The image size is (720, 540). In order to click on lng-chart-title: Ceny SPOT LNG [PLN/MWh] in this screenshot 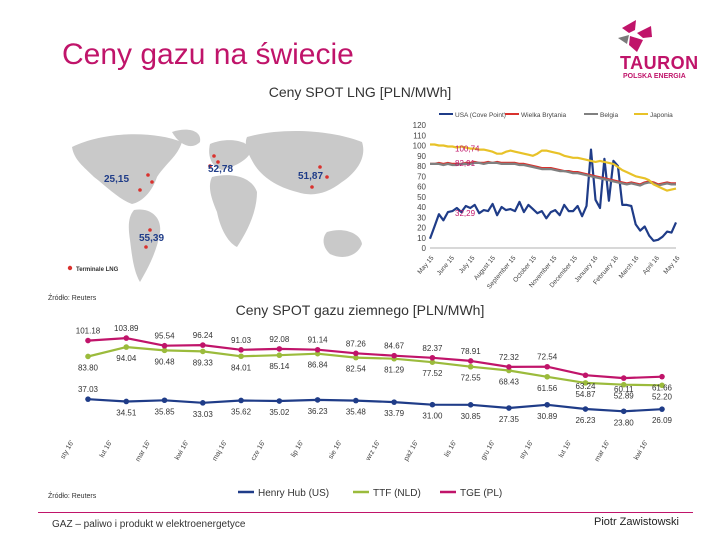, I will do `click(360, 92)`.